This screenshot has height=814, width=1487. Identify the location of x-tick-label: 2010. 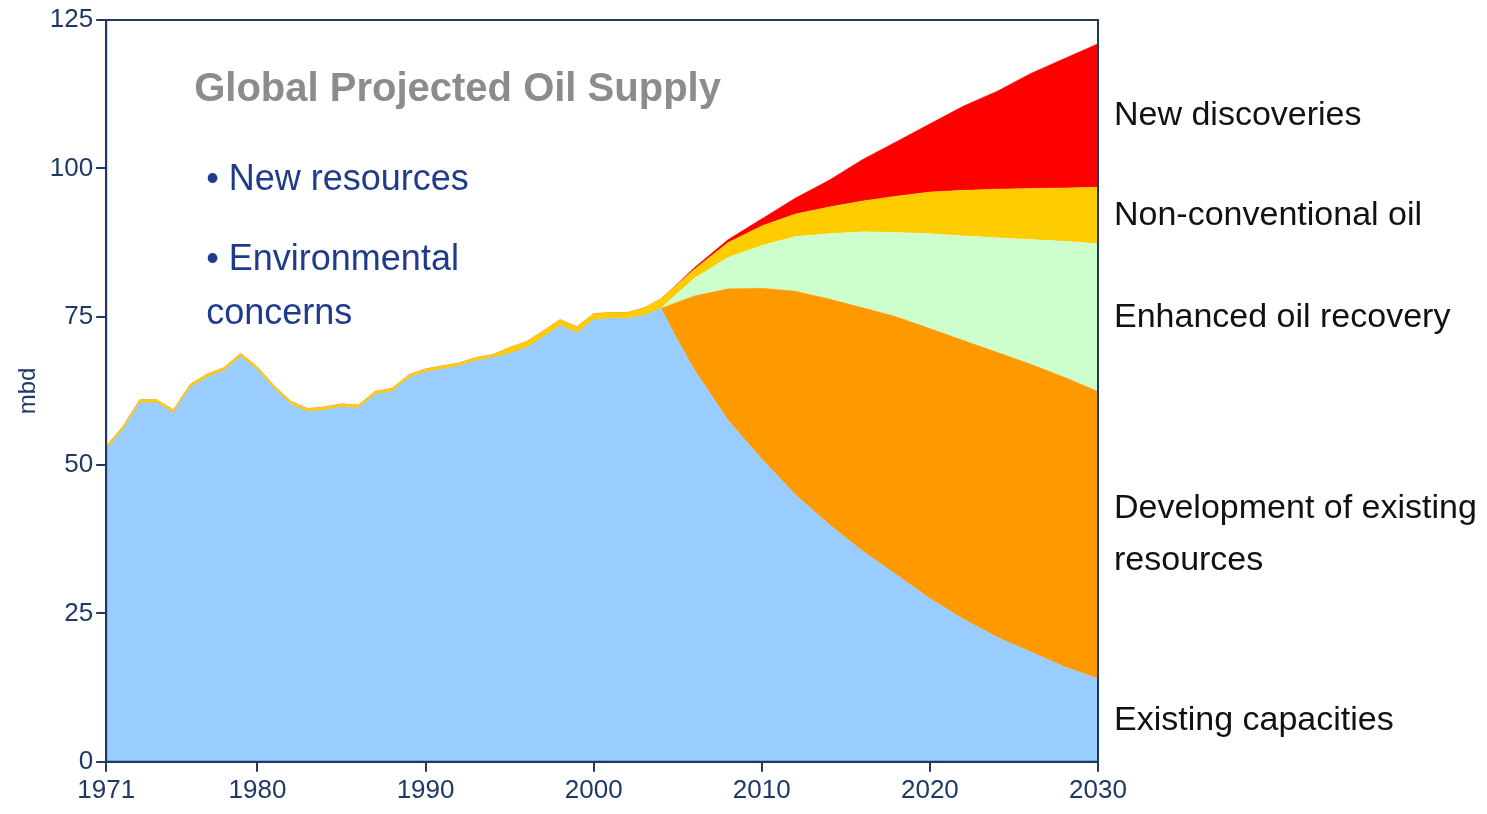
(761, 788).